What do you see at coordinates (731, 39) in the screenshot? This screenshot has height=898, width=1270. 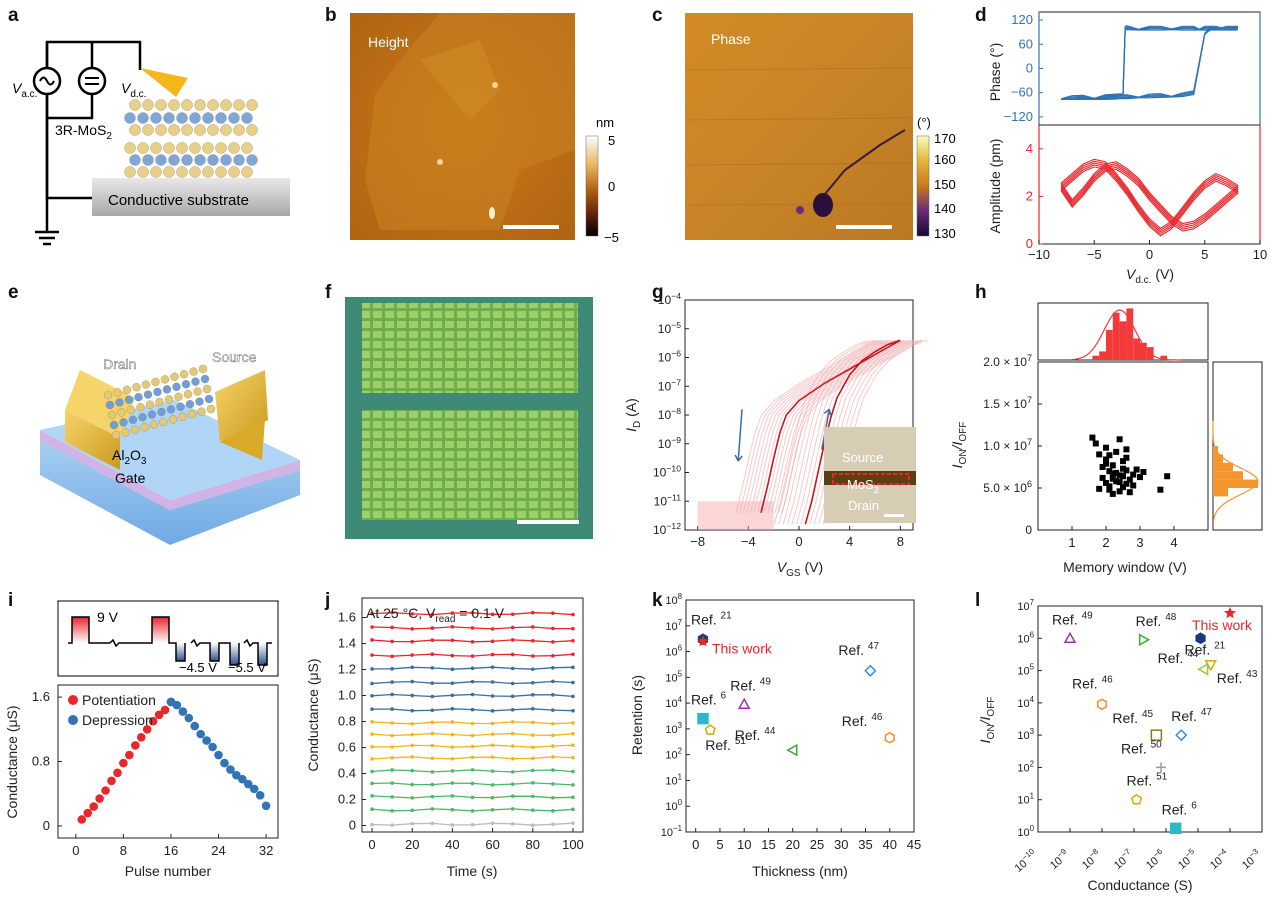 I see `phase-label: Phase` at bounding box center [731, 39].